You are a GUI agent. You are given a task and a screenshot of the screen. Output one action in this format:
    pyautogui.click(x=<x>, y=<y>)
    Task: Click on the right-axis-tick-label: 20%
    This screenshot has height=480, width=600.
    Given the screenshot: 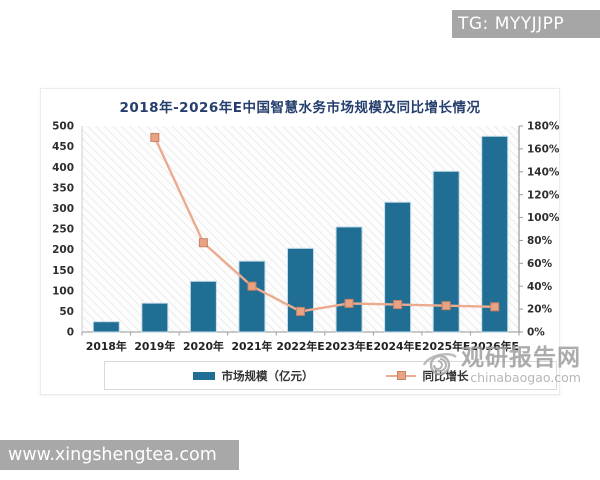 What is the action you would take?
    pyautogui.click(x=540, y=310)
    